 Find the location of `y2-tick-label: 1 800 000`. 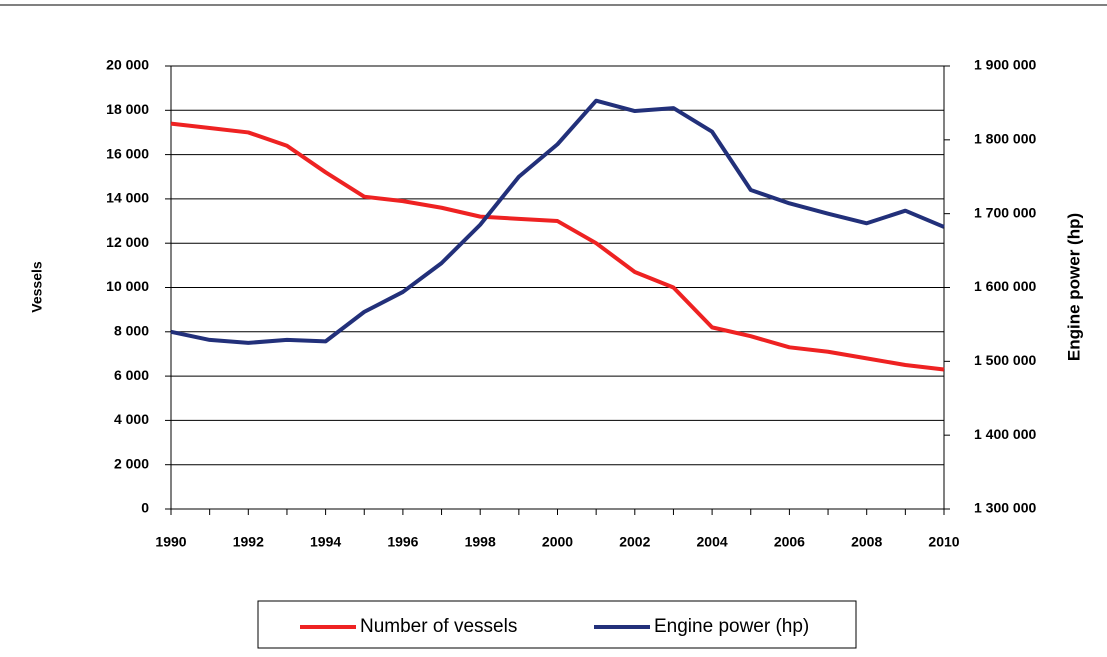

y2-tick-label: 1 800 000 is located at coordinates (1005, 139).